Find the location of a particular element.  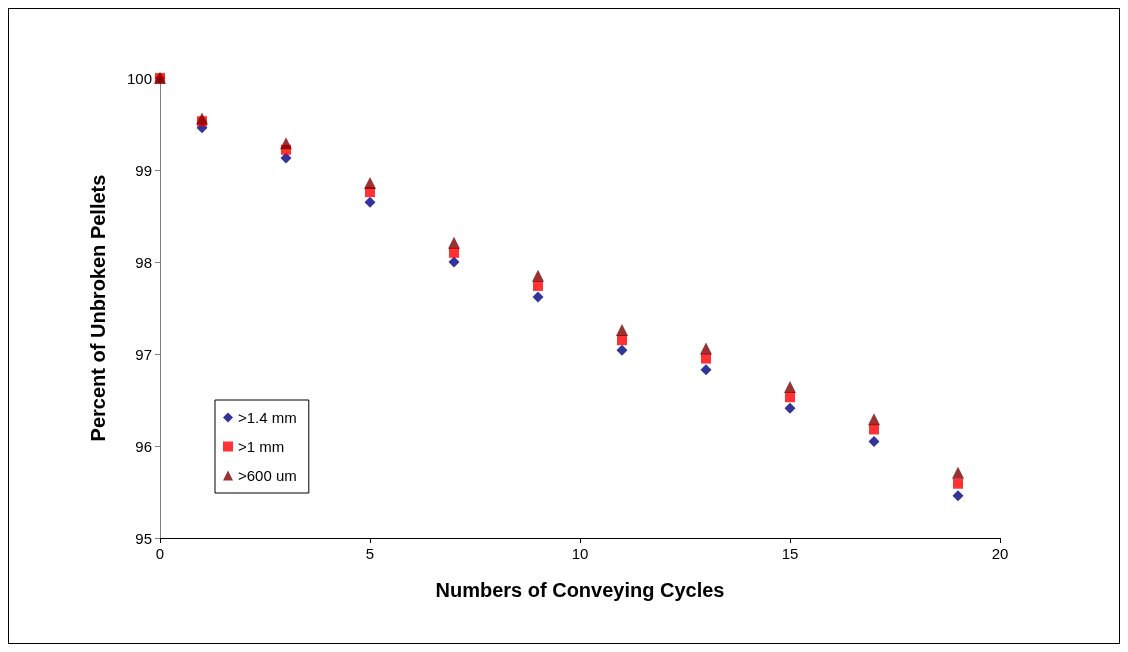

y-tick-label: 96 is located at coordinates (143, 446).